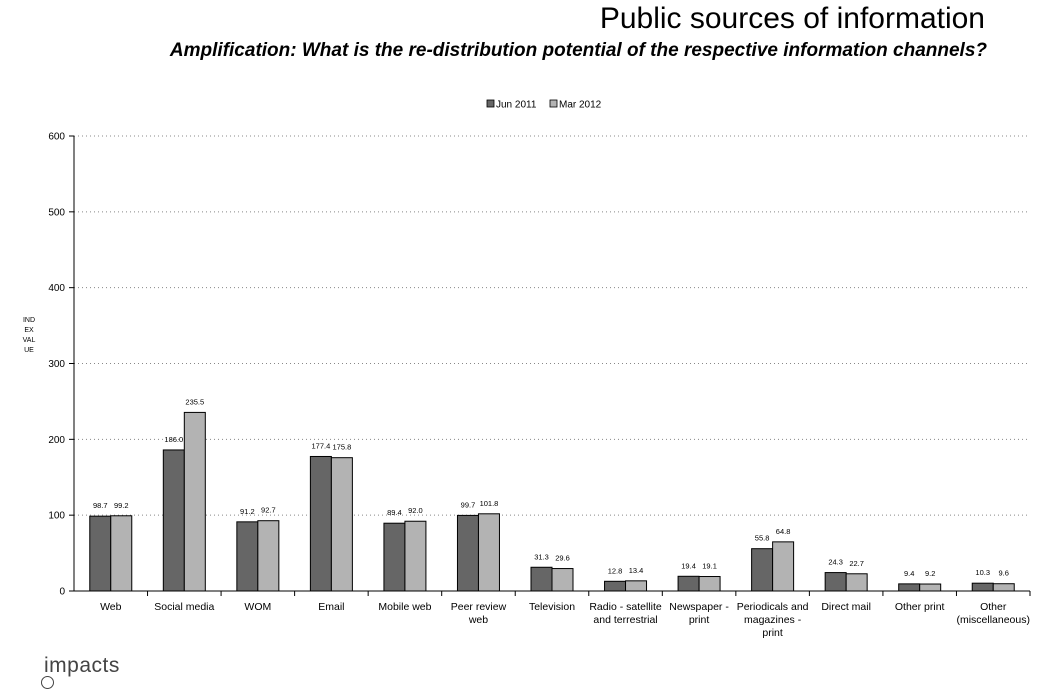 The height and width of the screenshot is (694, 1053). Describe the element at coordinates (552, 607) in the screenshot. I see `x-tick-label: Television` at that location.